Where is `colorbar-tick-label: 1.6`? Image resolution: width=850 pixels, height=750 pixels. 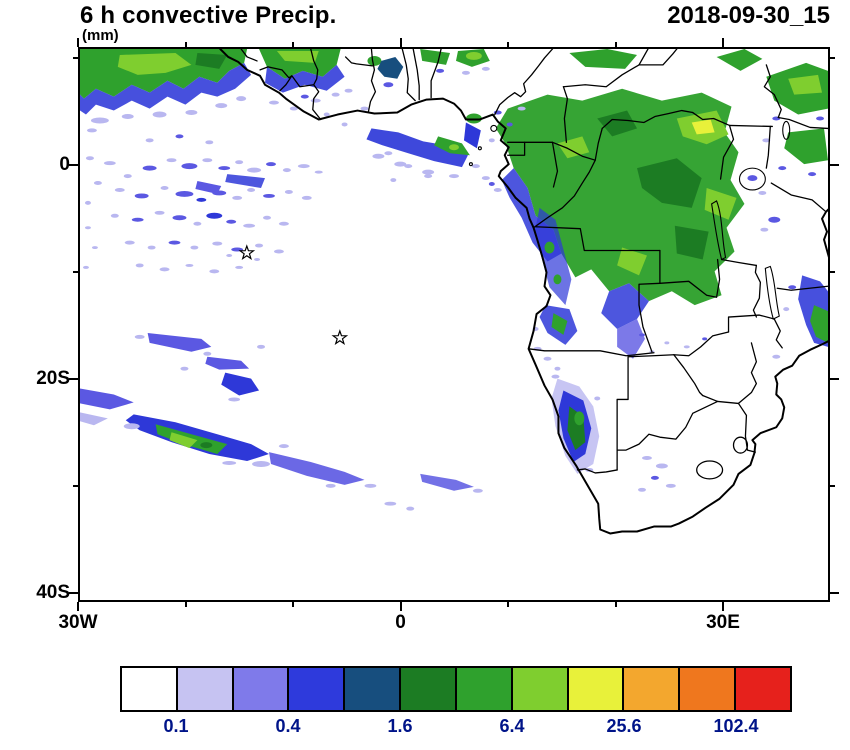
colorbar-tick-label: 1.6 is located at coordinates (400, 726).